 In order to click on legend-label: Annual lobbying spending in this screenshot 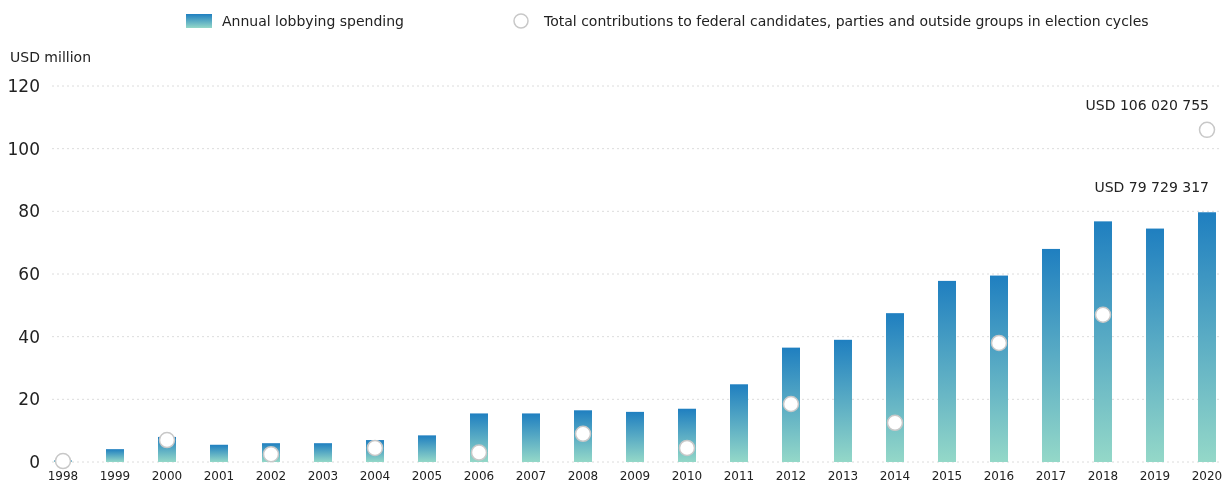, I will do `click(313, 21)`.